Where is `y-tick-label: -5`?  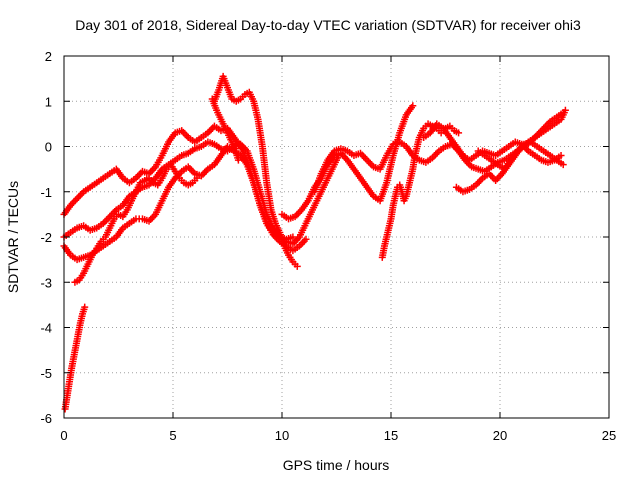 y-tick-label: -5 is located at coordinates (46, 373).